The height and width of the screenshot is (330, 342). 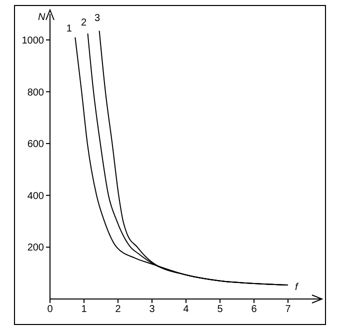 I want to click on x-tick-label: 3, so click(x=152, y=310).